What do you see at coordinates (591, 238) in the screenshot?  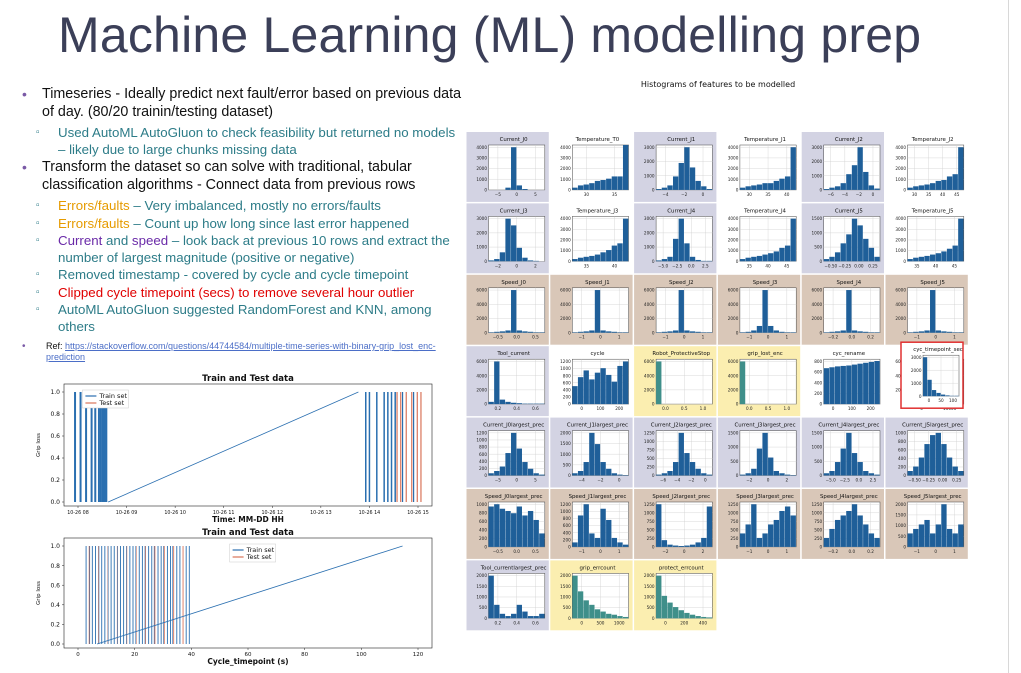 I see `histogram-cell: Temperature_J3 0 1000 2000 3000 4000 35 40` at bounding box center [591, 238].